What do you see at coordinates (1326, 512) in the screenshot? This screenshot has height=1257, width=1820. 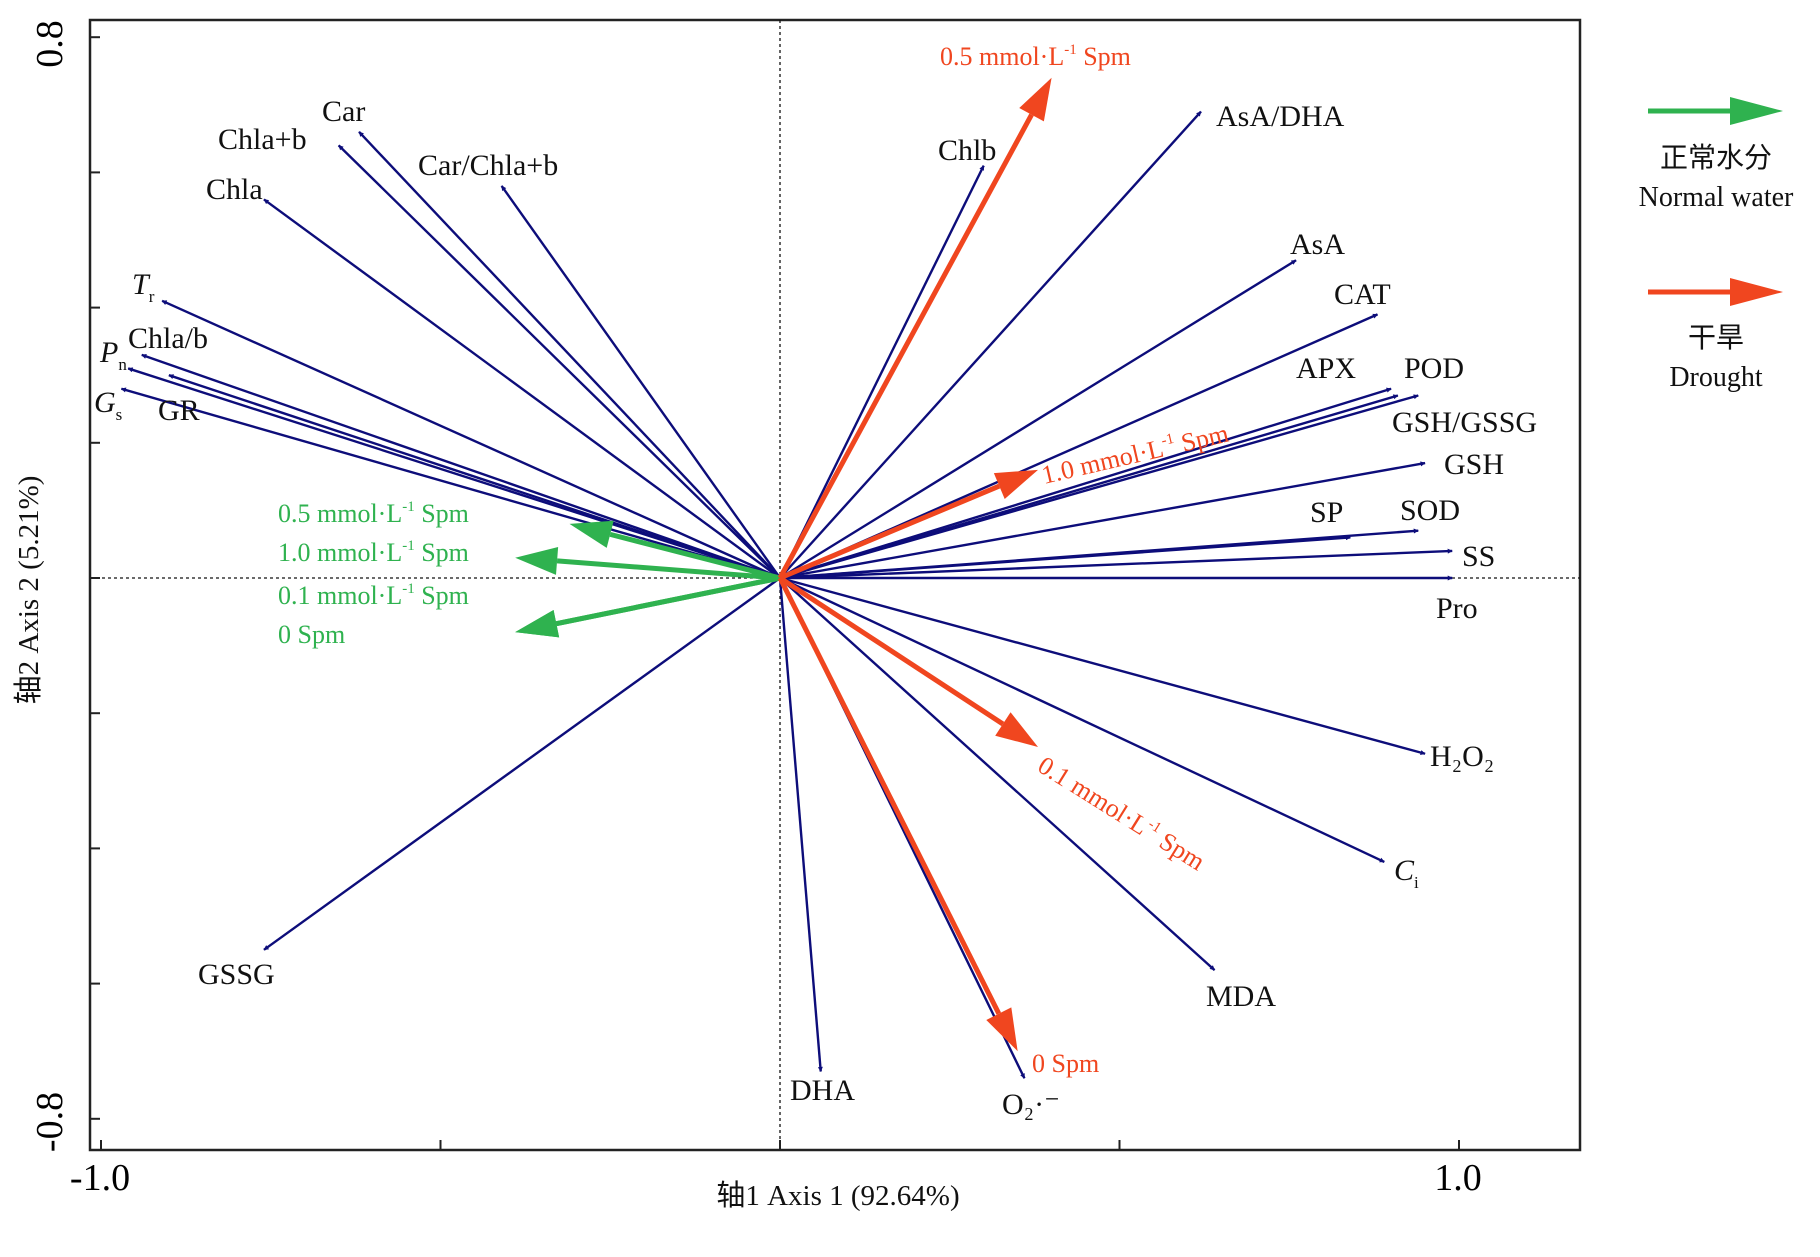 I see `label-sp: SP` at bounding box center [1326, 512].